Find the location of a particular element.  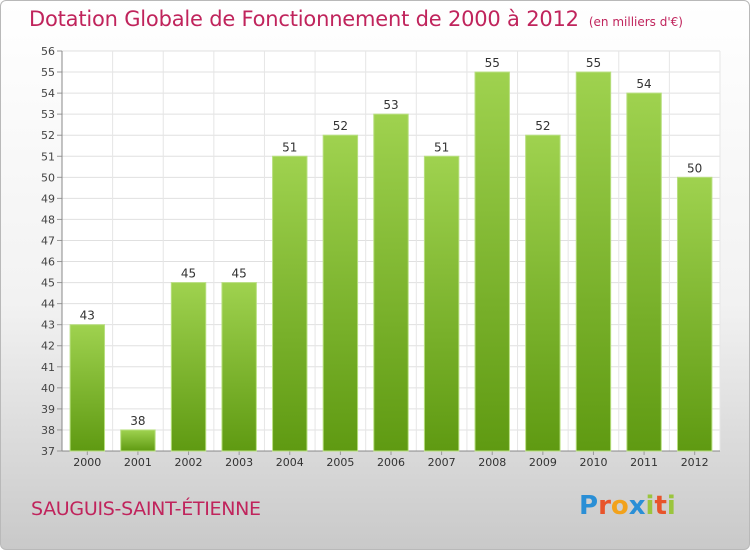

x-tick-label: 2011 is located at coordinates (644, 462).